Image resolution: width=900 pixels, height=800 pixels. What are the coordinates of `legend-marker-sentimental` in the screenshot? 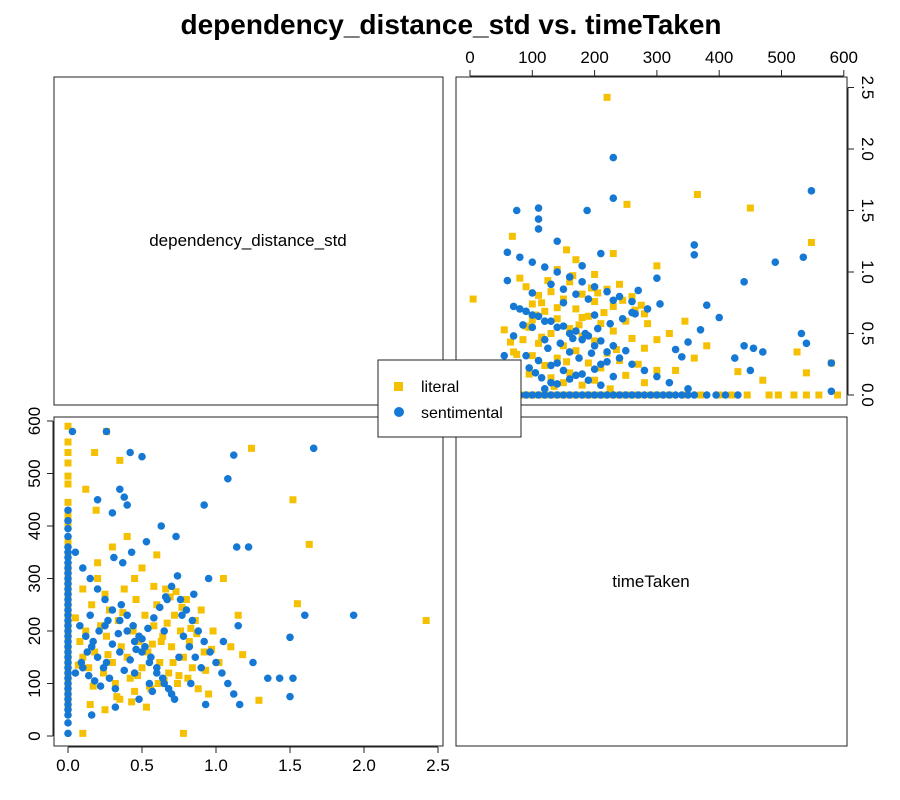 It's located at (399, 412).